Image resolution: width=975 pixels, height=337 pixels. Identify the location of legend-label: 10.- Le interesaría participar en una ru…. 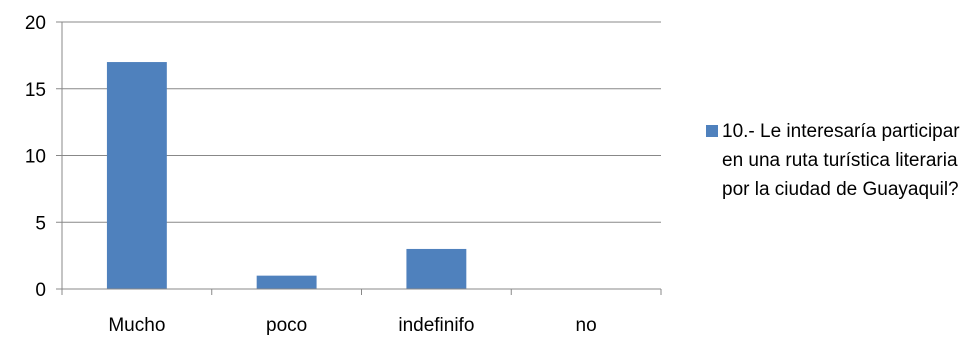
(841, 160).